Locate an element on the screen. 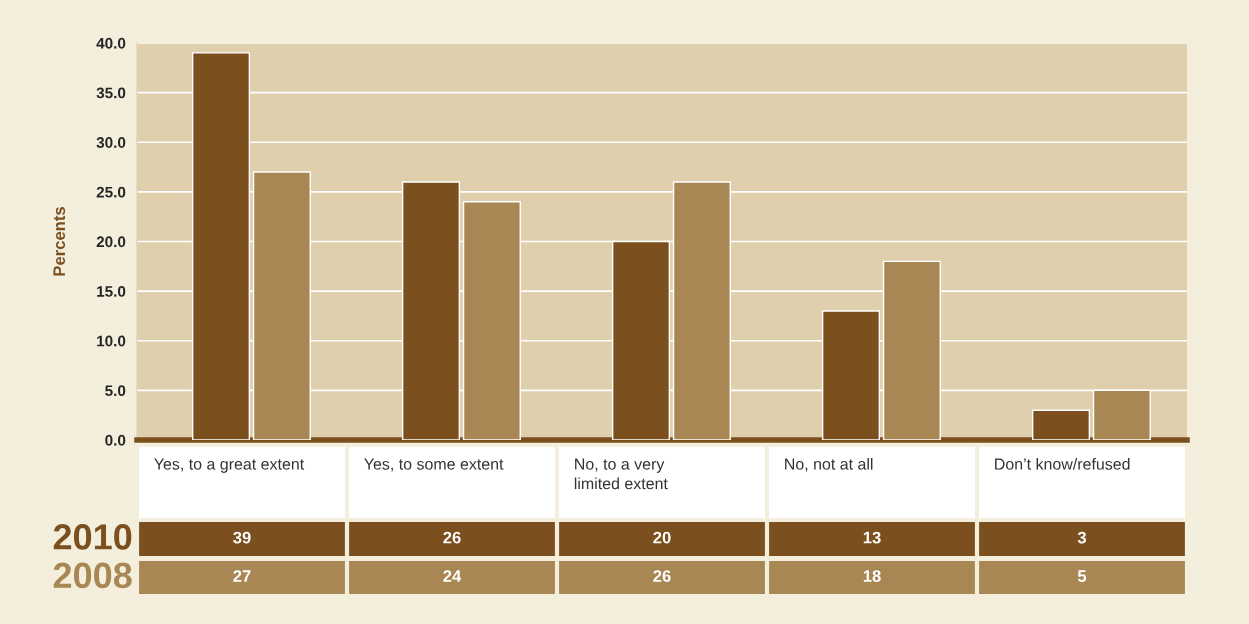 The height and width of the screenshot is (624, 1249). x-tick-label: Yes, to a great extent is located at coordinates (229, 465).